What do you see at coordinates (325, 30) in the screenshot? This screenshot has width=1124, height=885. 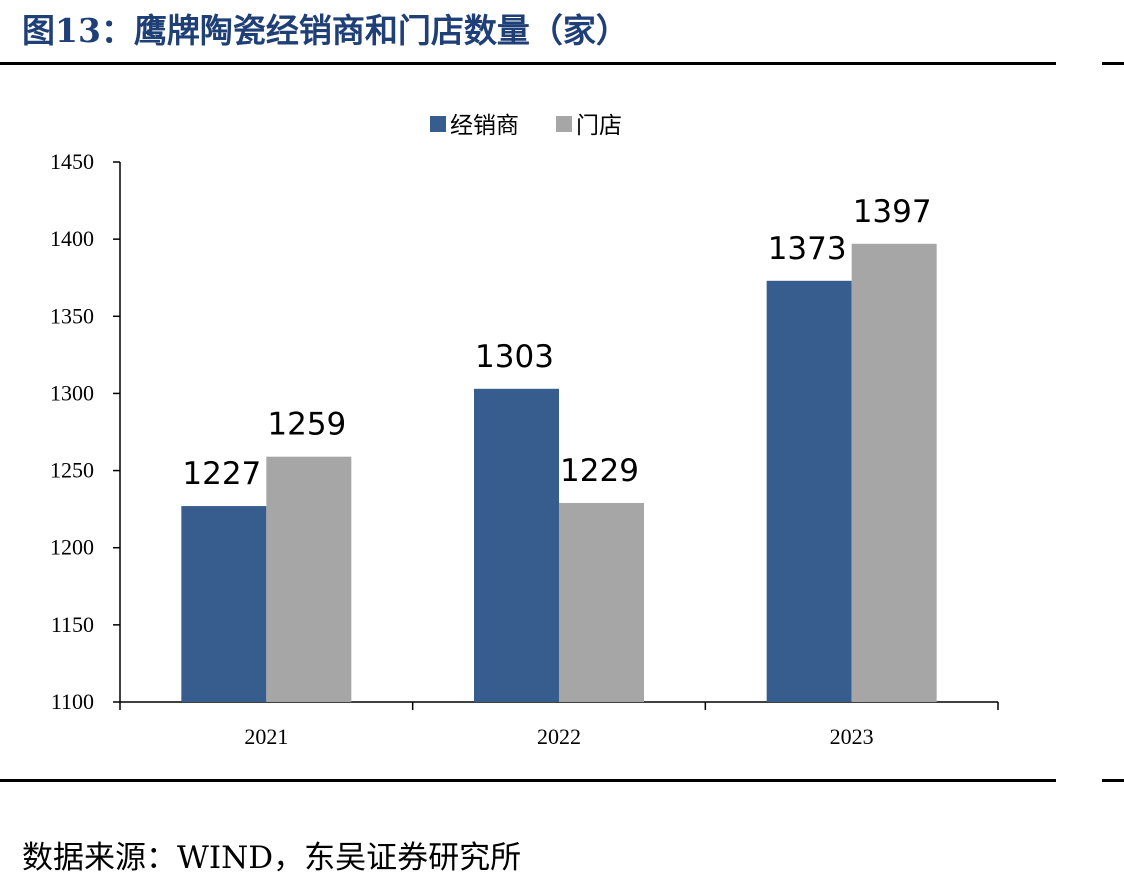 I see `chart-title: 图13：鹰牌陶瓷经销商和门店数量（家）` at bounding box center [325, 30].